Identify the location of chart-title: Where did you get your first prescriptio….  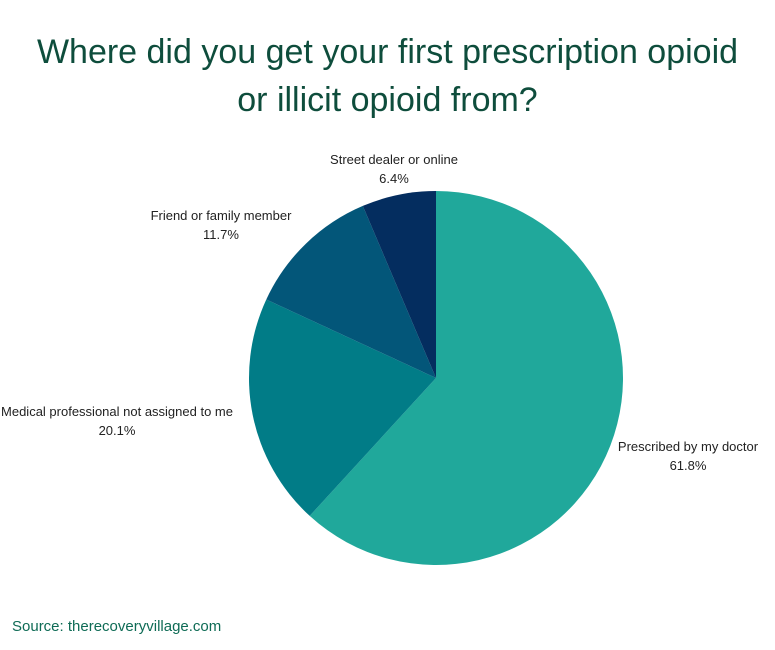
(387, 76).